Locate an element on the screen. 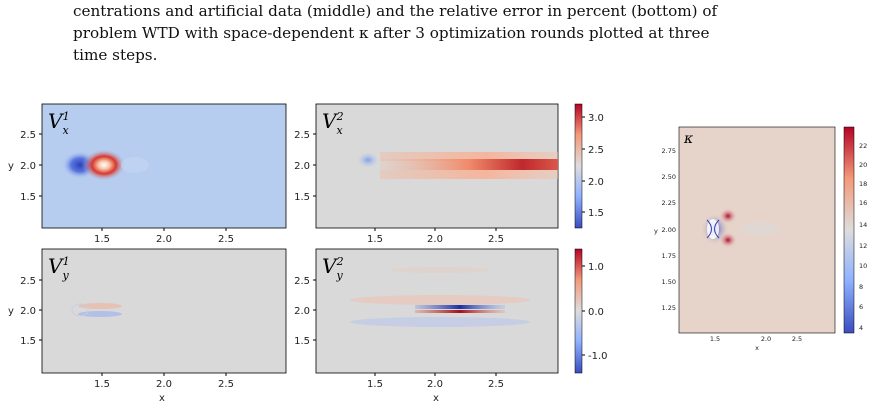 Image resolution: width=874 pixels, height=409 pixels. vy1-blue-streak is located at coordinates (100, 314).